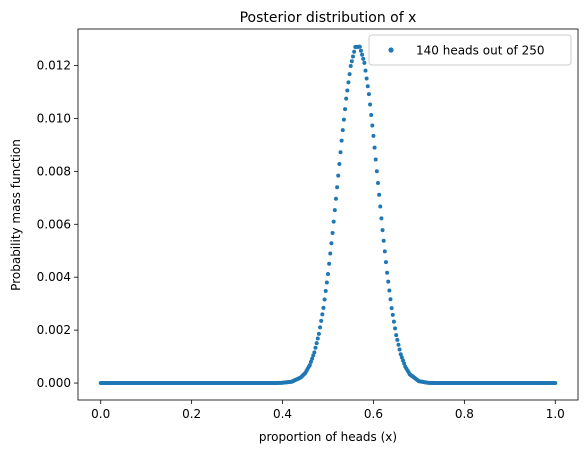 This screenshot has height=453, width=585. What do you see at coordinates (54, 330) in the screenshot?
I see `y-tick-label: 0.002` at bounding box center [54, 330].